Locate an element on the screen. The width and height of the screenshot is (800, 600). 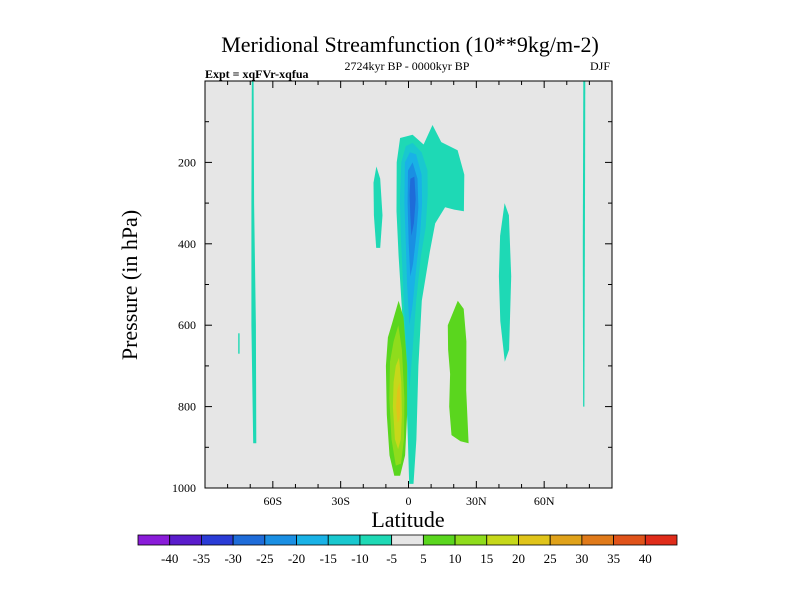
y-tick-label: 400 is located at coordinates (187, 244).